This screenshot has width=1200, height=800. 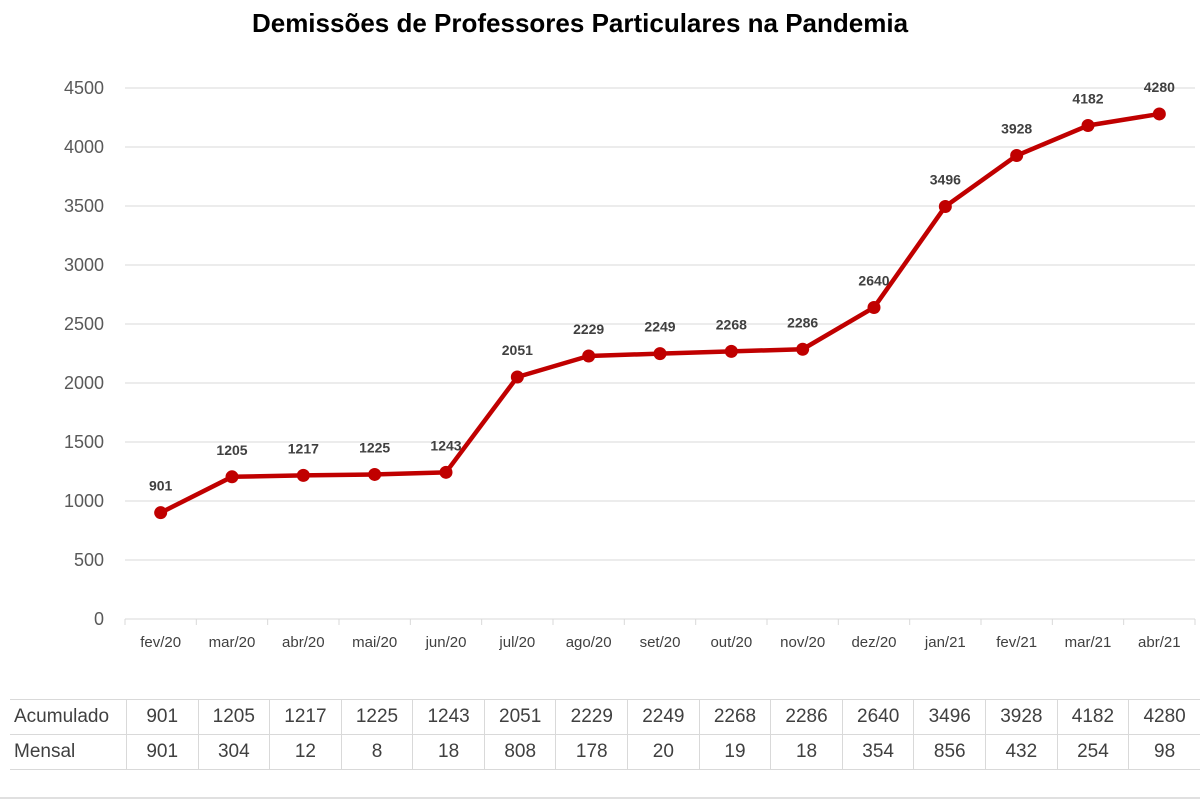 What do you see at coordinates (374, 642) in the screenshot?
I see `x-tick-label: mai/20` at bounding box center [374, 642].